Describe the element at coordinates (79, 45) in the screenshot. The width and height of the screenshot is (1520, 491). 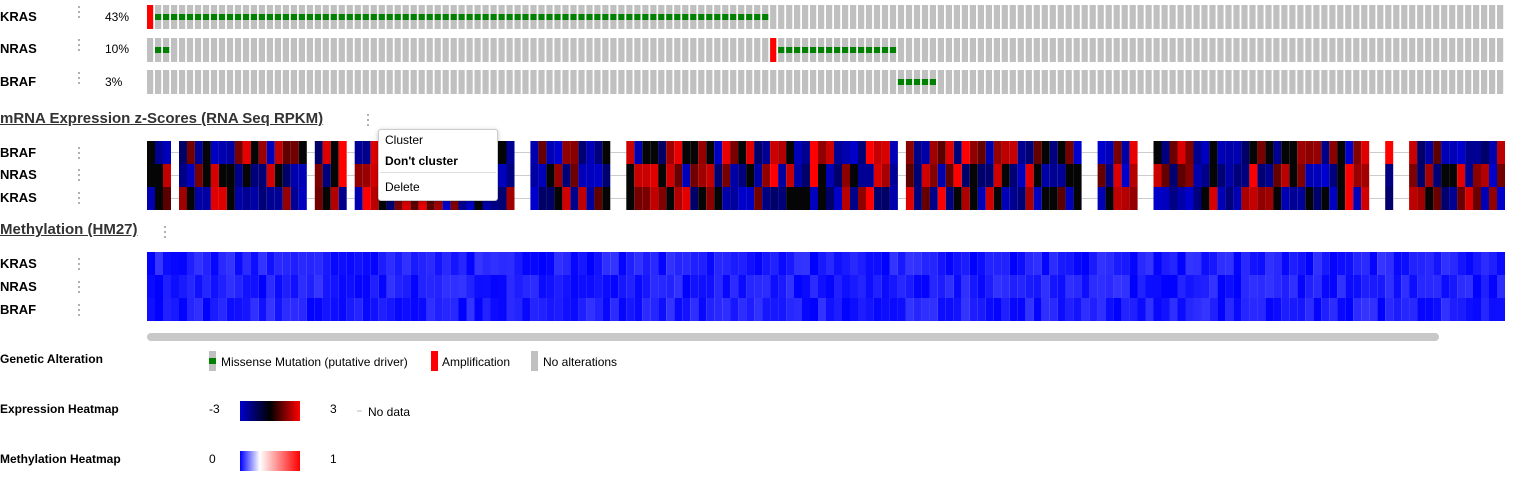
I see `nras-track-menu-icon` at that location.